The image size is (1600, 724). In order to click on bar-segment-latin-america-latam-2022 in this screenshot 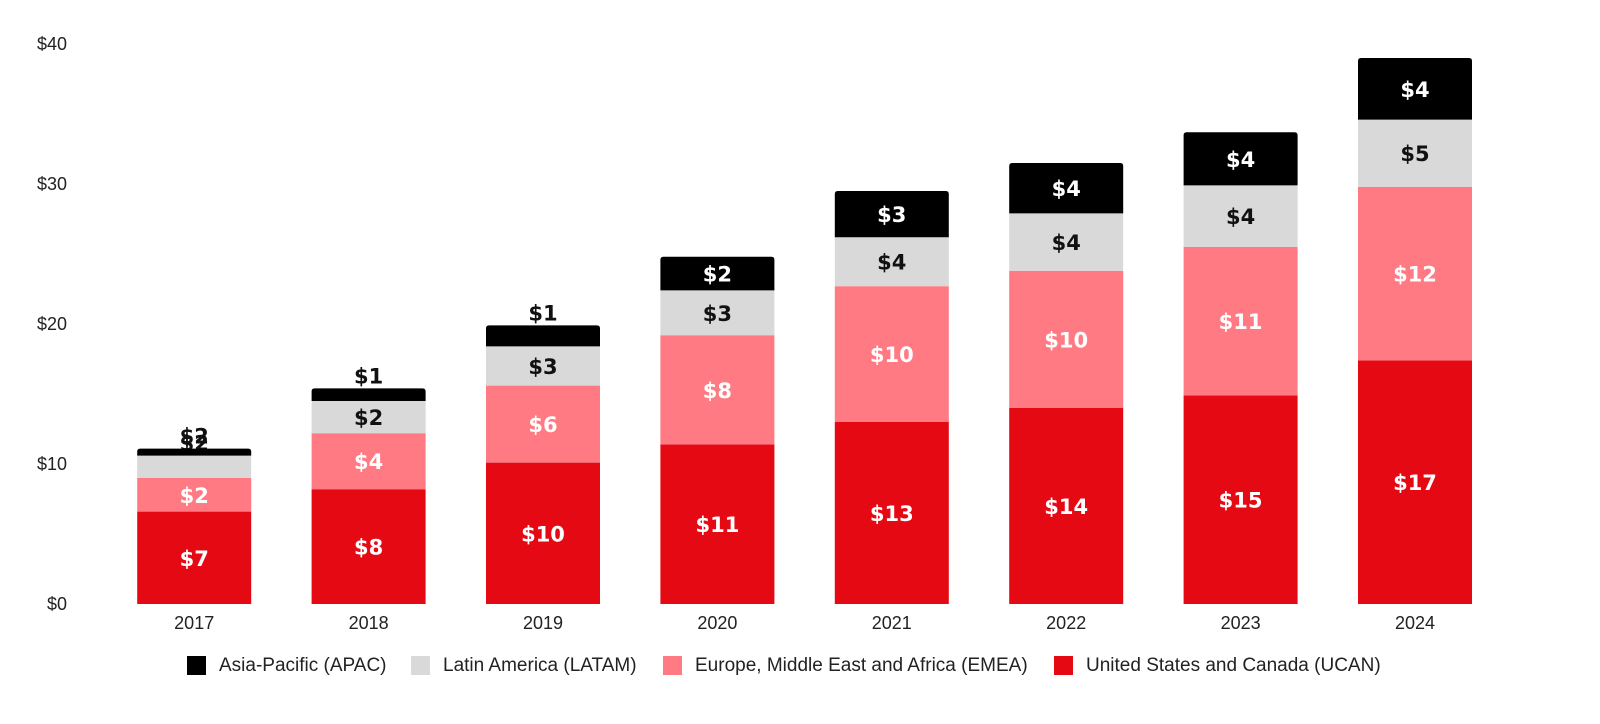, I will do `click(1066, 242)`.